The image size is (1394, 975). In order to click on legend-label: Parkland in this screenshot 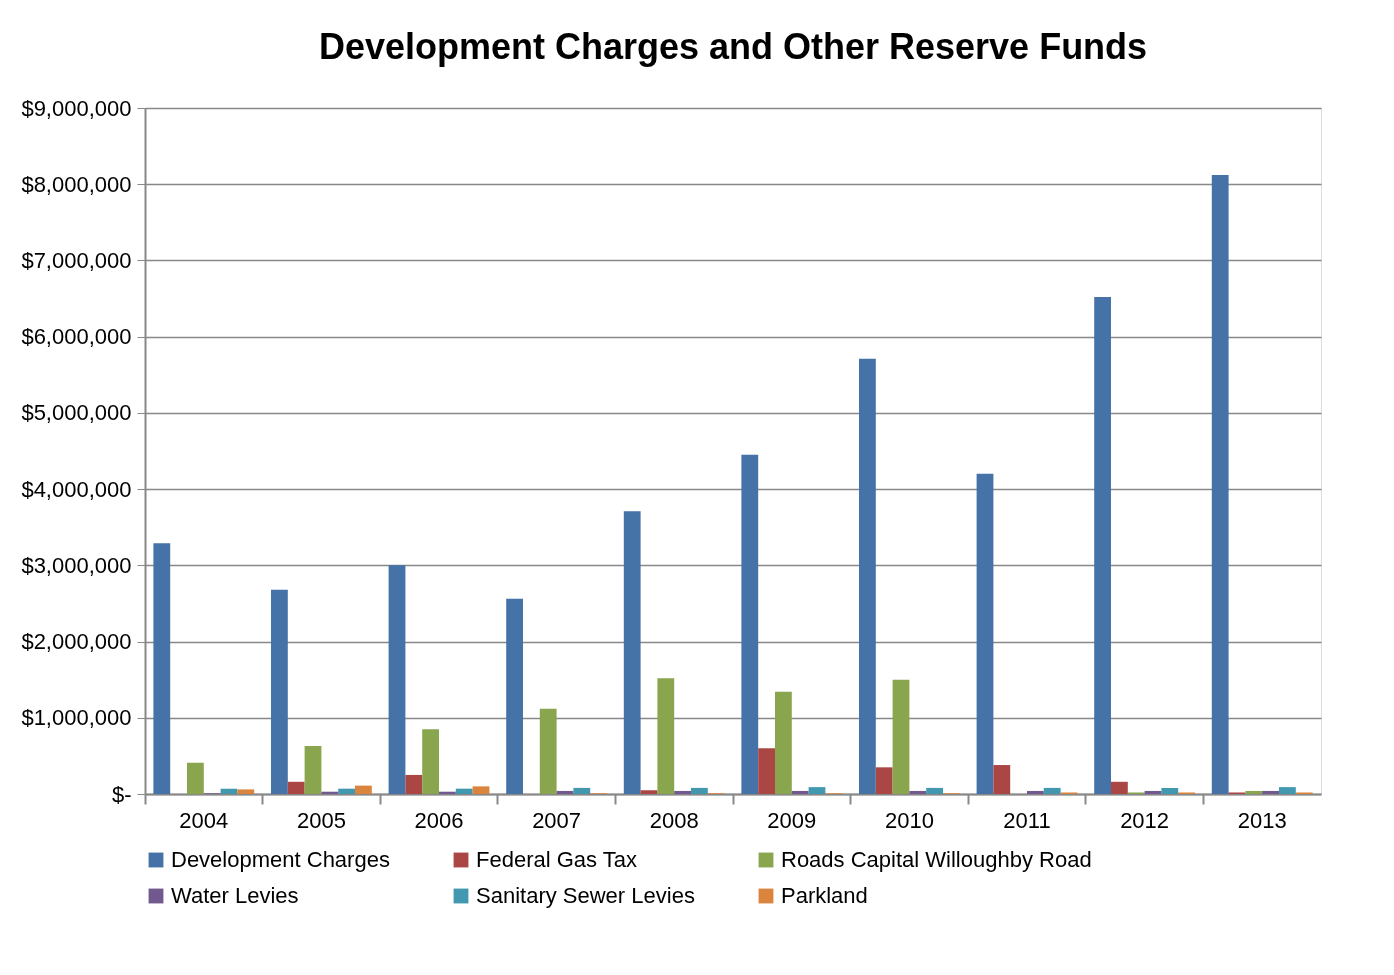, I will do `click(824, 895)`.